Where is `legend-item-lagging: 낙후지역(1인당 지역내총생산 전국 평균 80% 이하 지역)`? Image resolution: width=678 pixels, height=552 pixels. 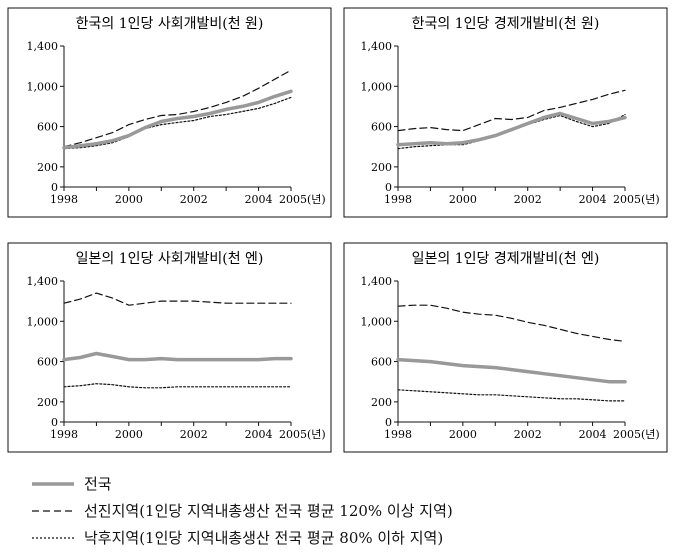
legend-item-lagging: 낙후지역(1인당 지역내총생산 전국 평균 80% 이하 지역) is located at coordinates (241, 537).